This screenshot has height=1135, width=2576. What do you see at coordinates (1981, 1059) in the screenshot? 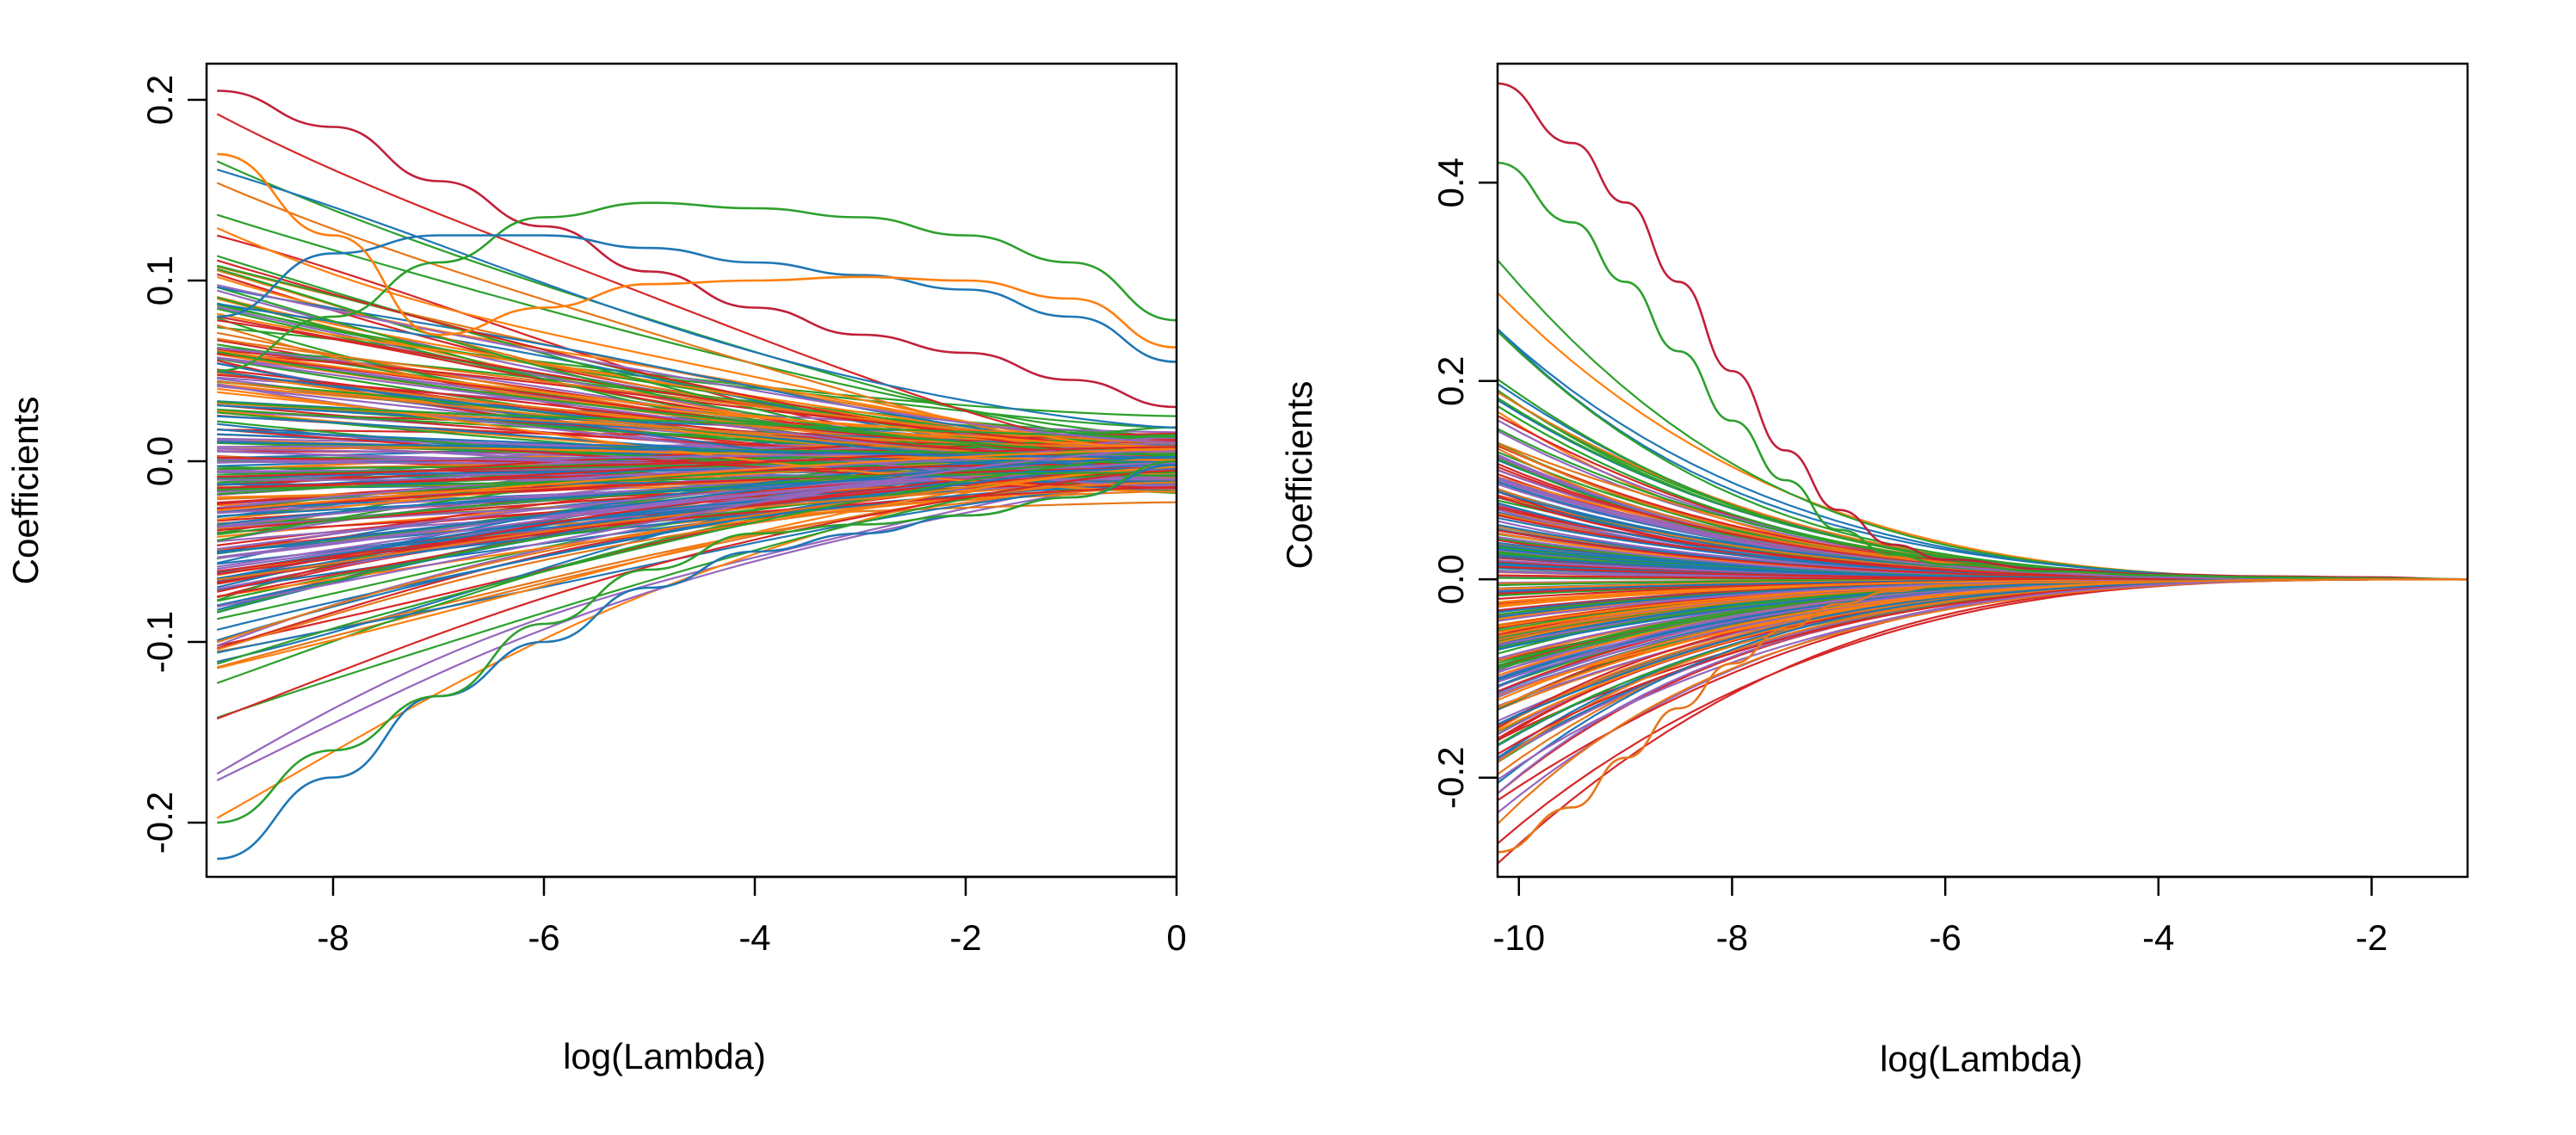
I see `x-axis-label-right: log(Lambda)` at bounding box center [1981, 1059].